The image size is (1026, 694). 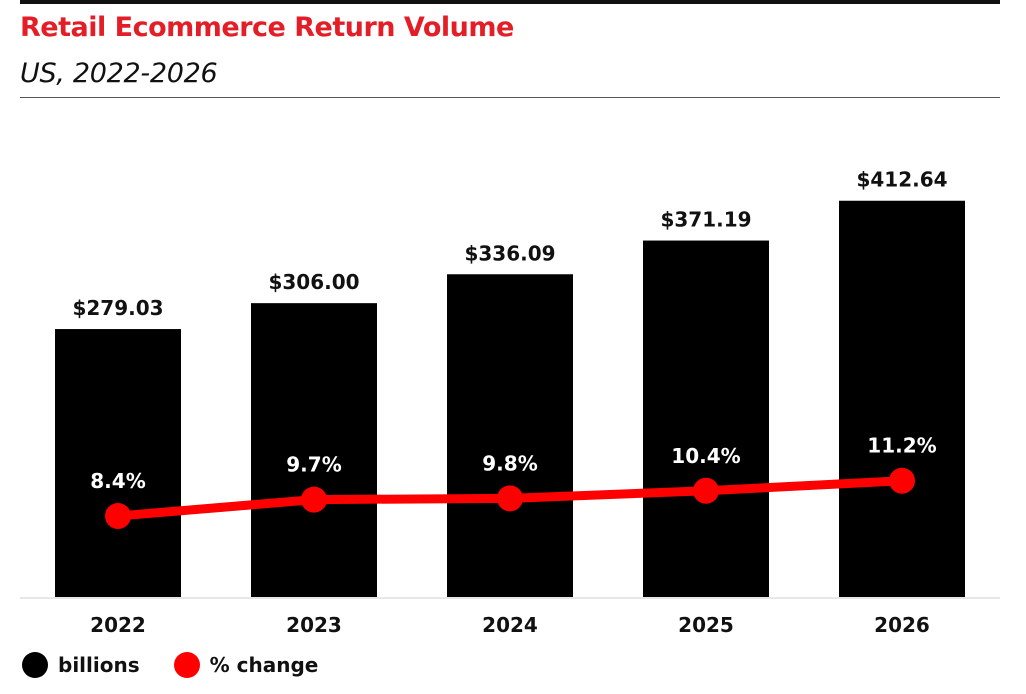 I want to click on bar-label-2025: $371.19, so click(x=705, y=220).